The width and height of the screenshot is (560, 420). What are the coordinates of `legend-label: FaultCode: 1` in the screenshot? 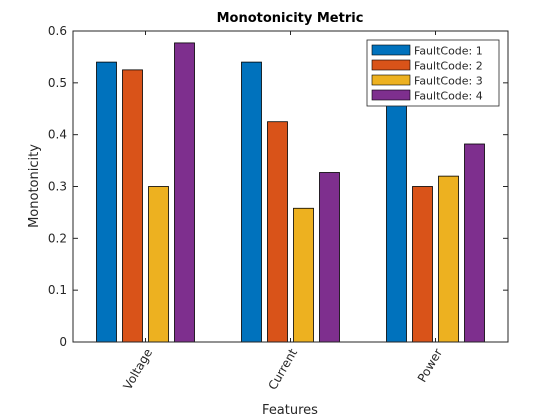 It's located at (448, 51).